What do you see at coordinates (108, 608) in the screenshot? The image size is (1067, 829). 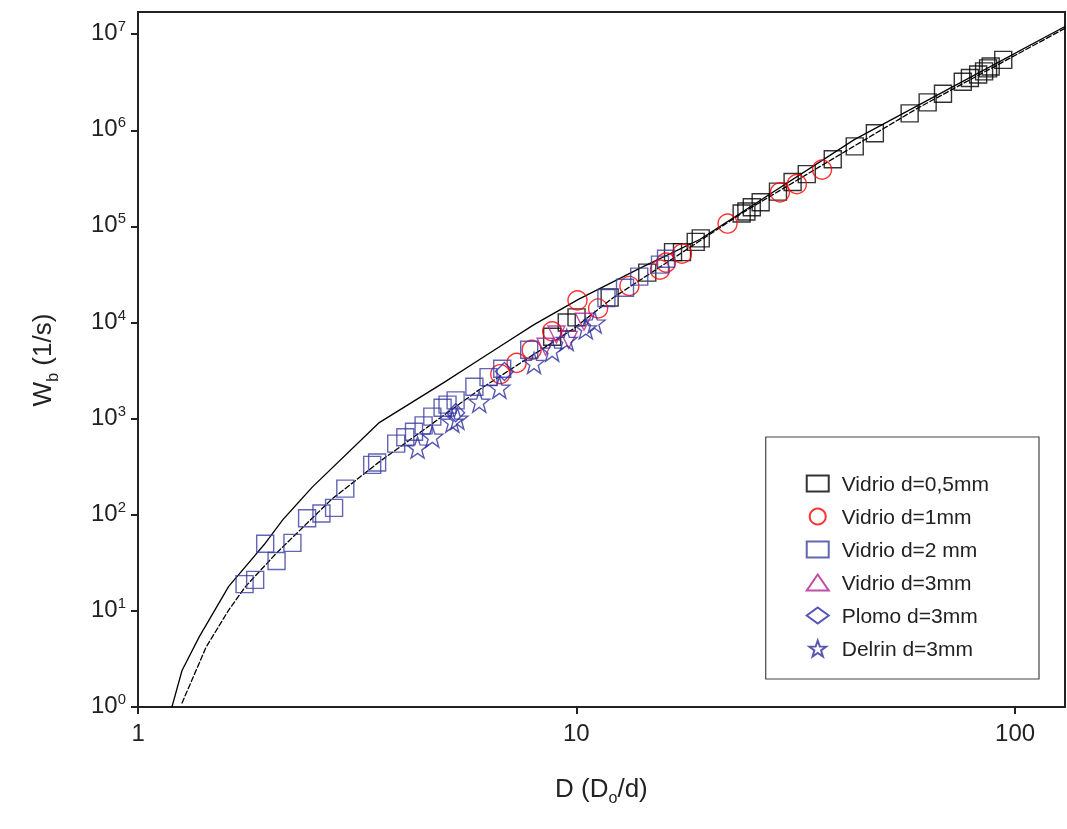 I see `y-tick-label: 10$^{1}$` at bounding box center [108, 608].